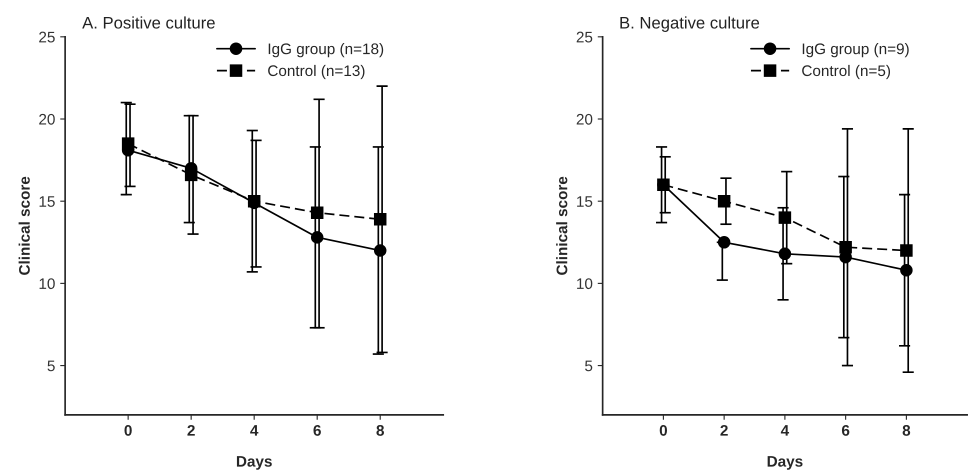 The image size is (972, 472). What do you see at coordinates (326, 50) in the screenshot?
I see `legend-label: IgG group (n=18)` at bounding box center [326, 50].